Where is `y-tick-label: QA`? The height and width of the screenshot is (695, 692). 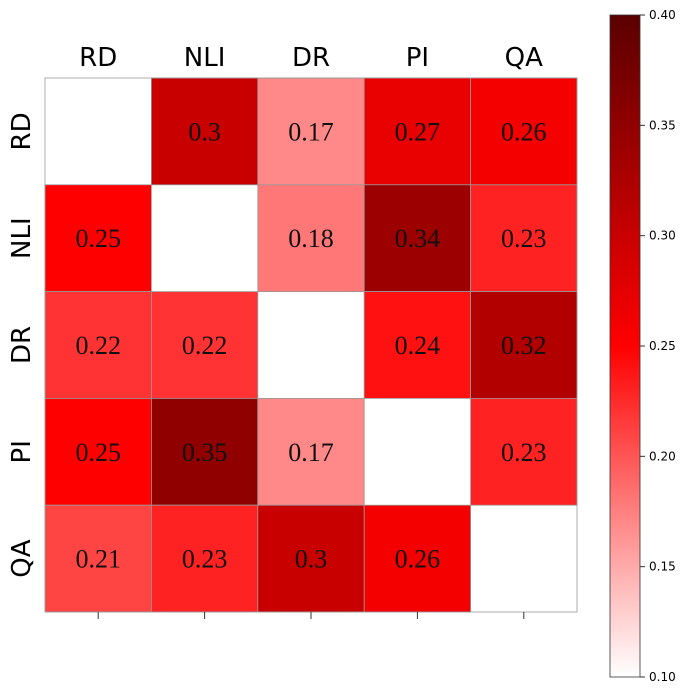
y-tick-label: QA is located at coordinates (22, 558).